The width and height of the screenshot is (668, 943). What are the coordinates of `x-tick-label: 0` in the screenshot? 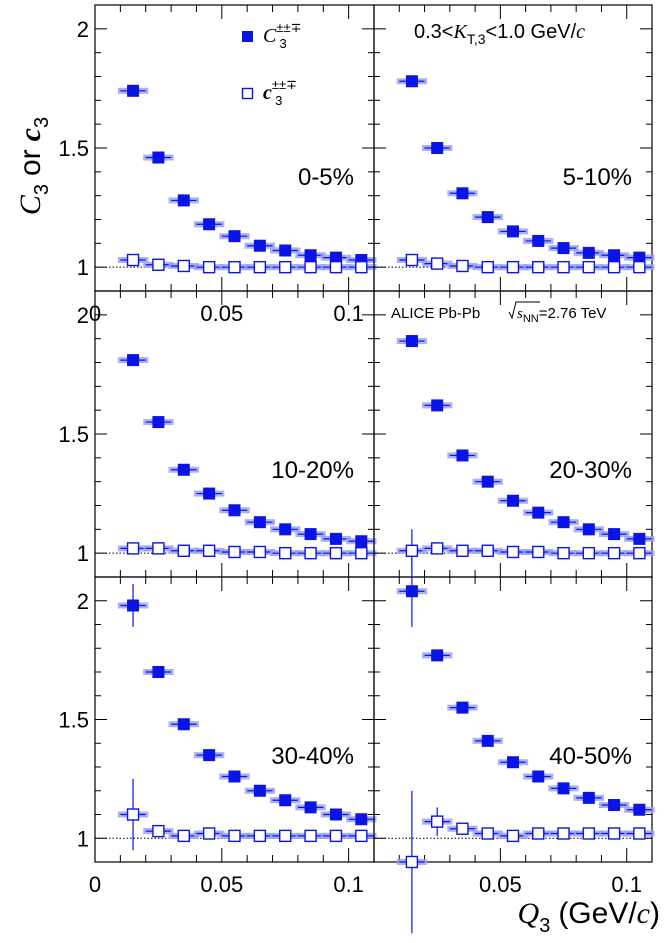 It's located at (95, 884).